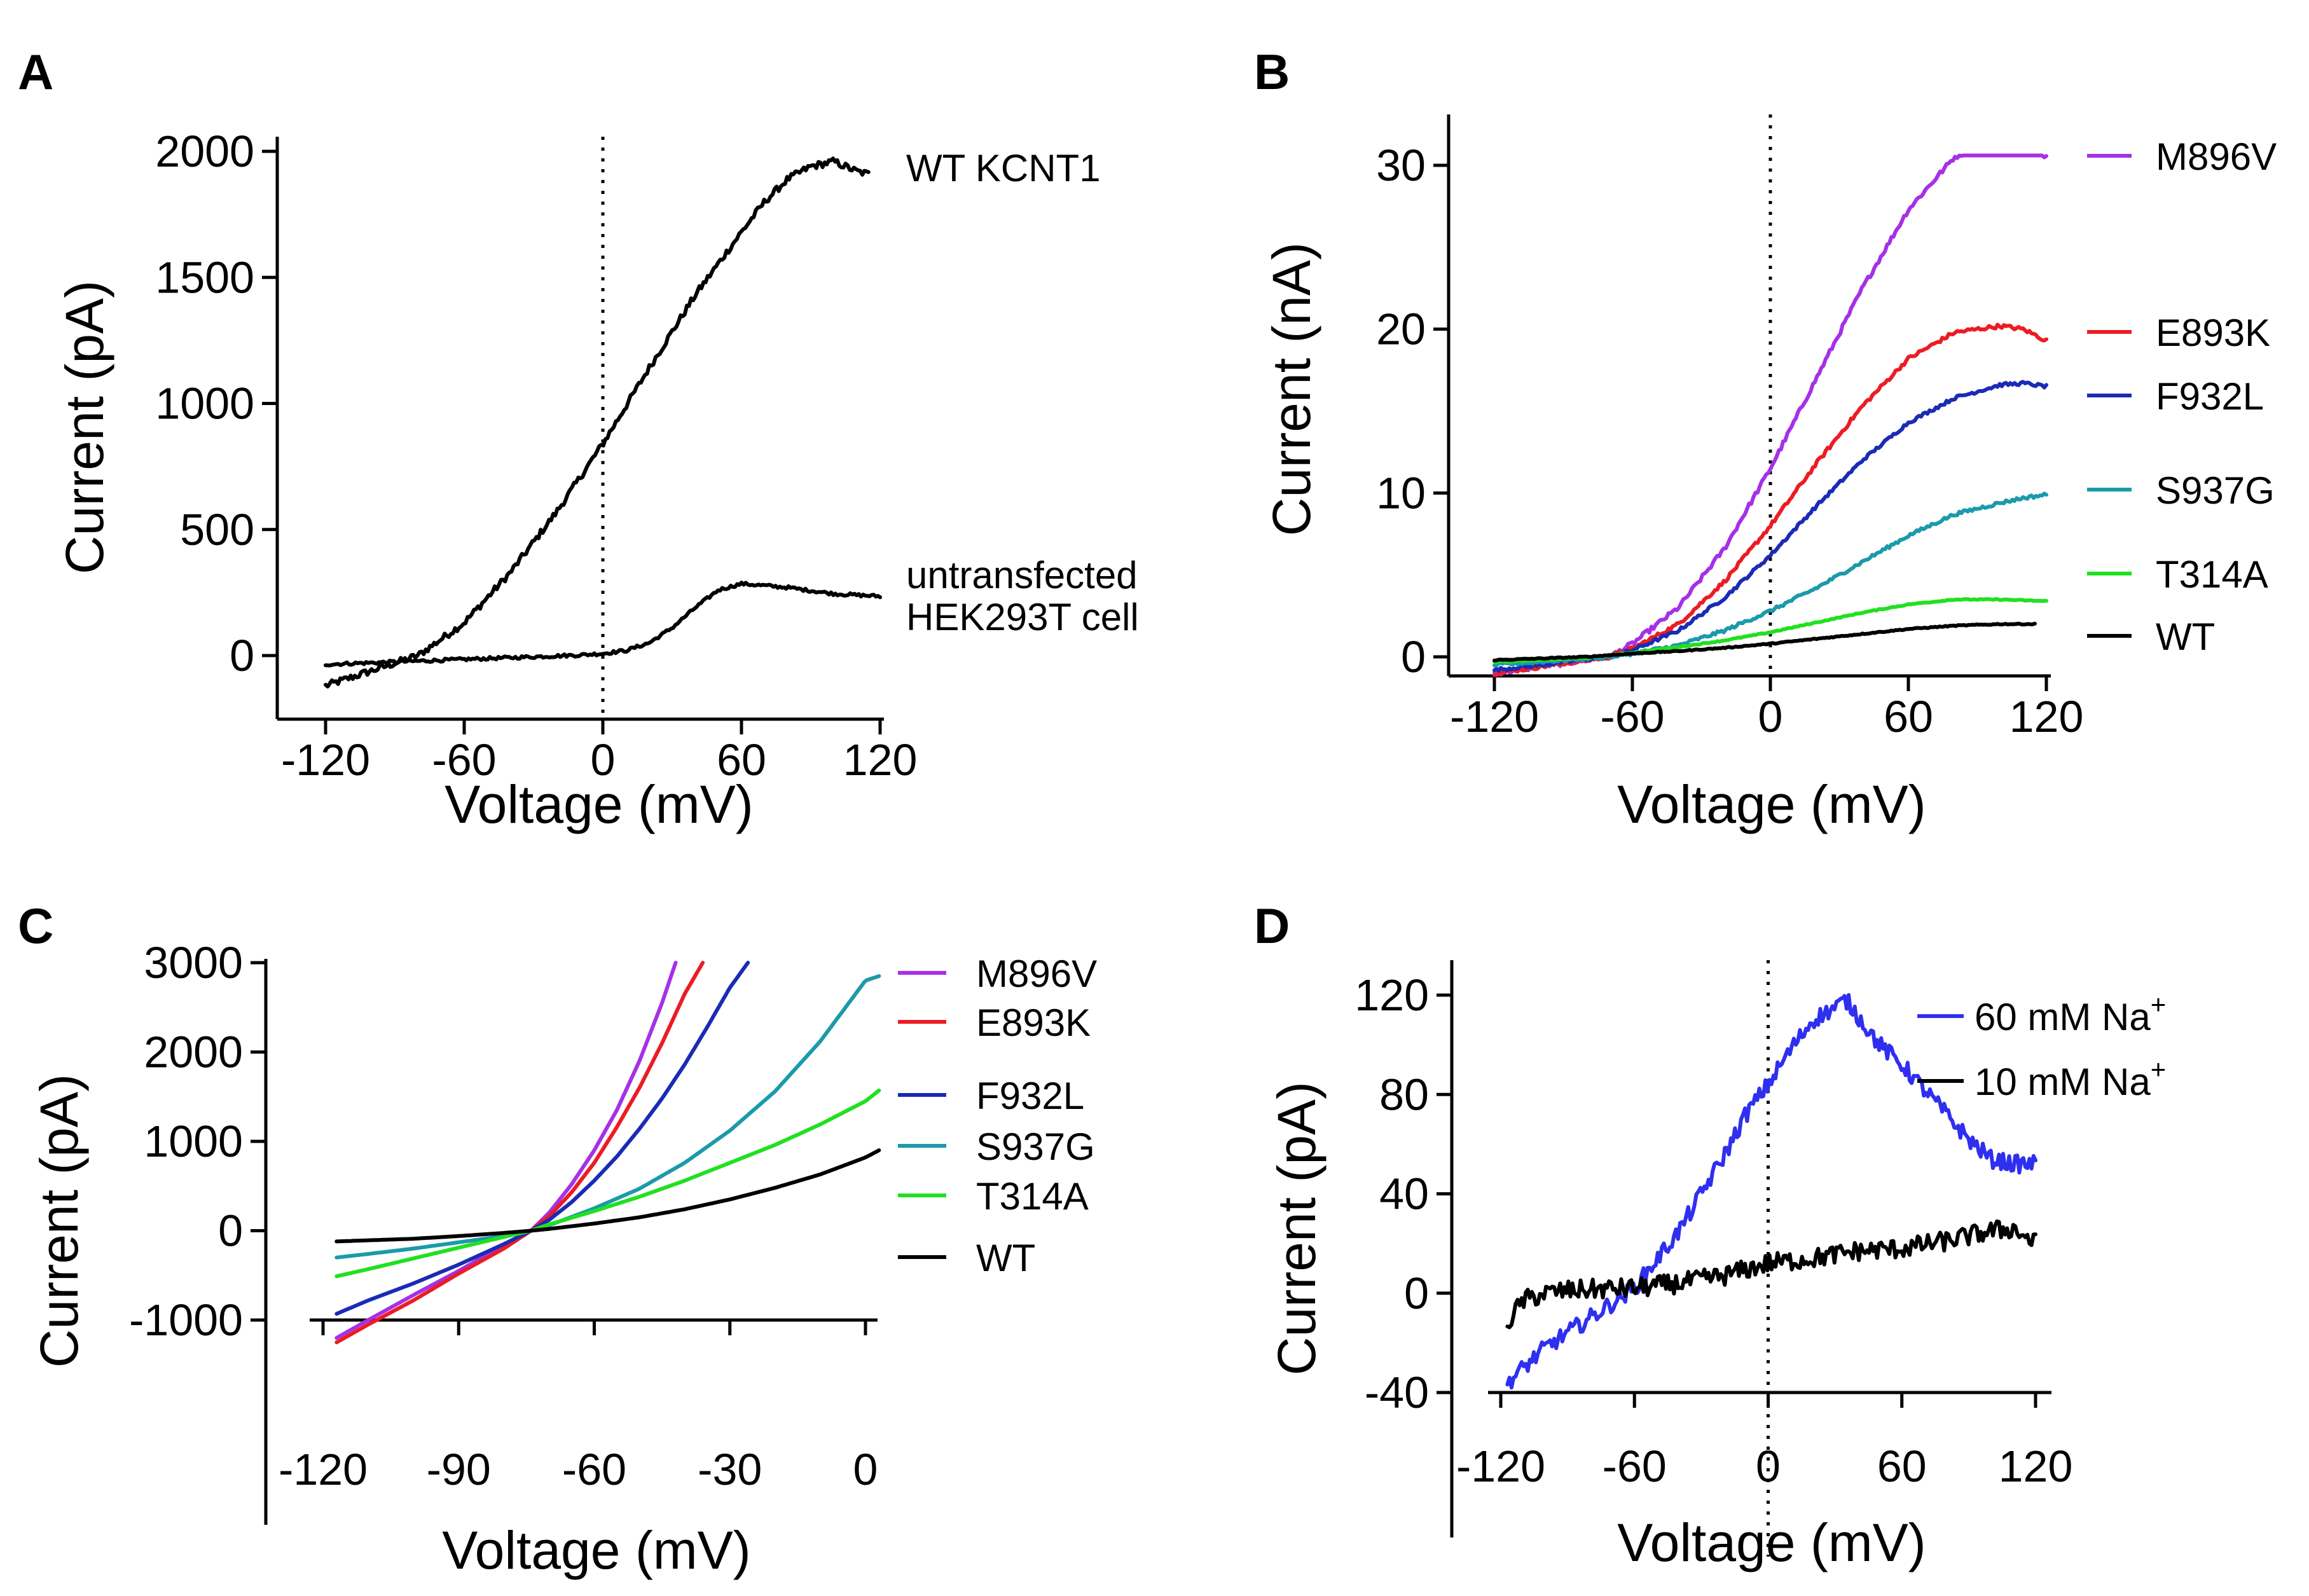 This screenshot has height=1596, width=2309. I want to click on series-line-f932l, so click(542, 1138).